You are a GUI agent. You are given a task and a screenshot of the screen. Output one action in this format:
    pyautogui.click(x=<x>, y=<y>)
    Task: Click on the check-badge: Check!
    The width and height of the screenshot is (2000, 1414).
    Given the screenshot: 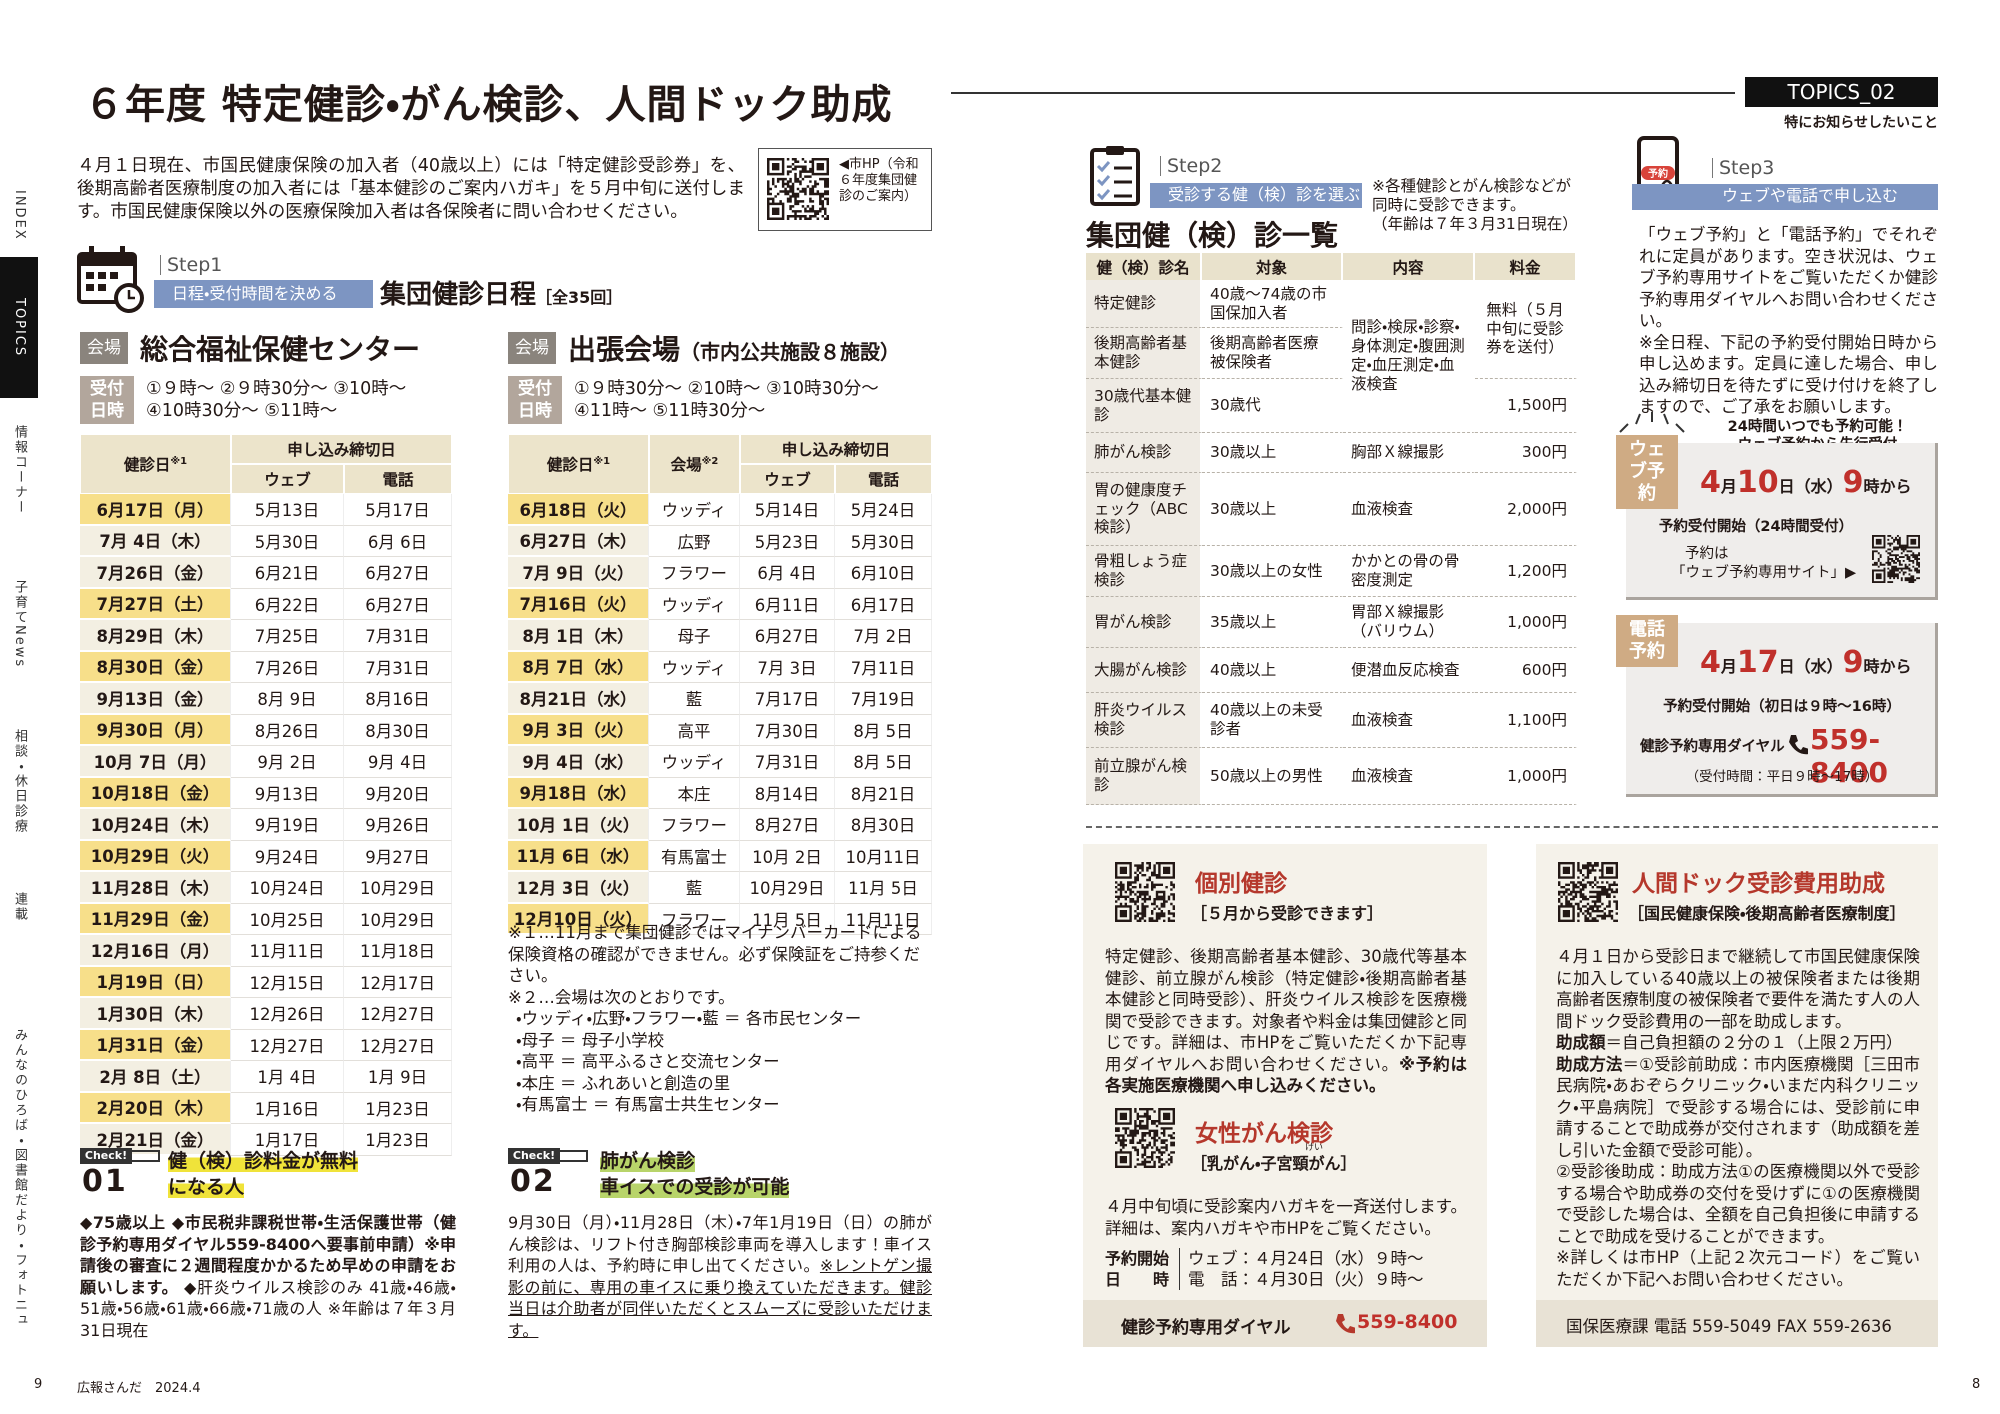 What is the action you would take?
    pyautogui.click(x=106, y=1156)
    